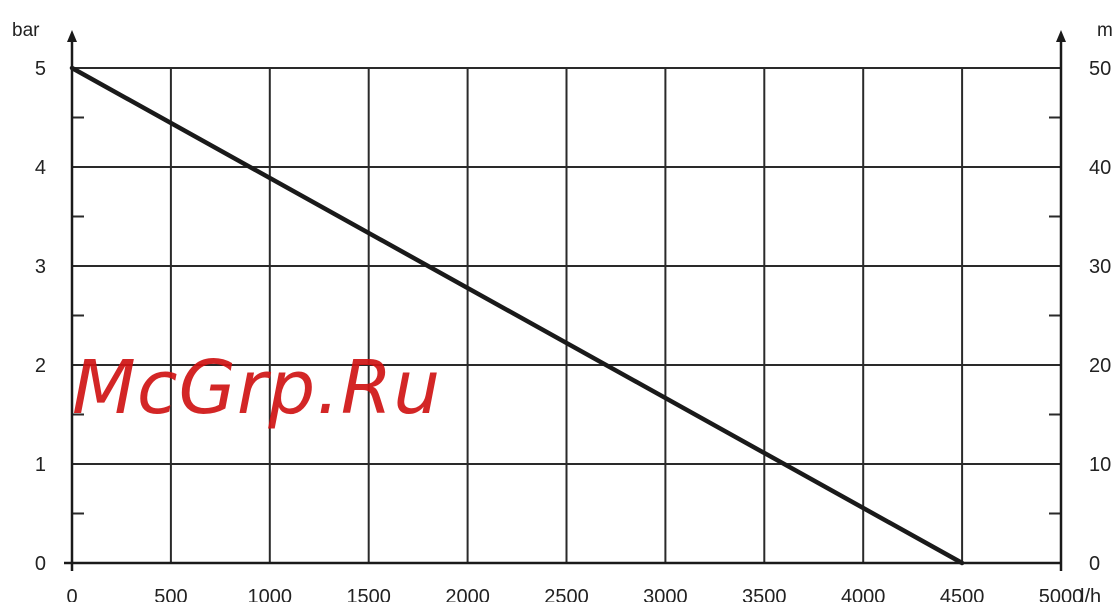 The width and height of the screenshot is (1119, 607). What do you see at coordinates (1100, 267) in the screenshot?
I see `y-right-tick-label: 30` at bounding box center [1100, 267].